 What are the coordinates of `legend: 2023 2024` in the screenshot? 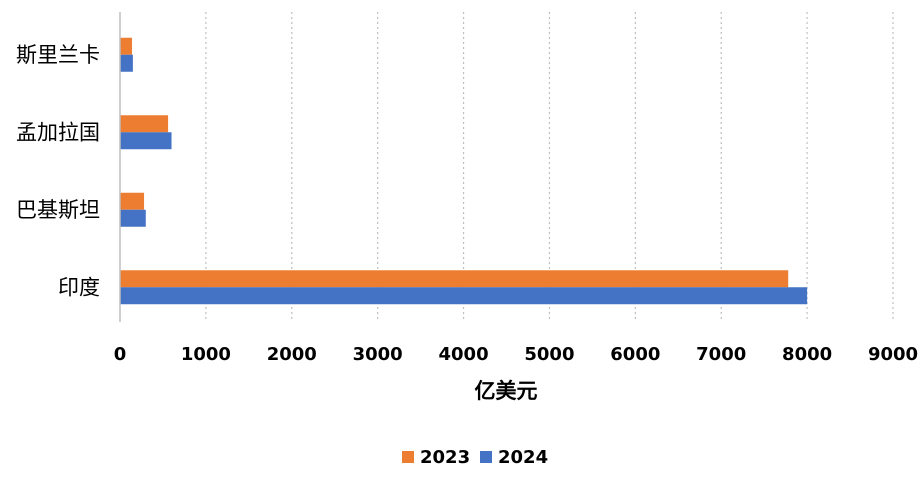 It's located at (475, 457).